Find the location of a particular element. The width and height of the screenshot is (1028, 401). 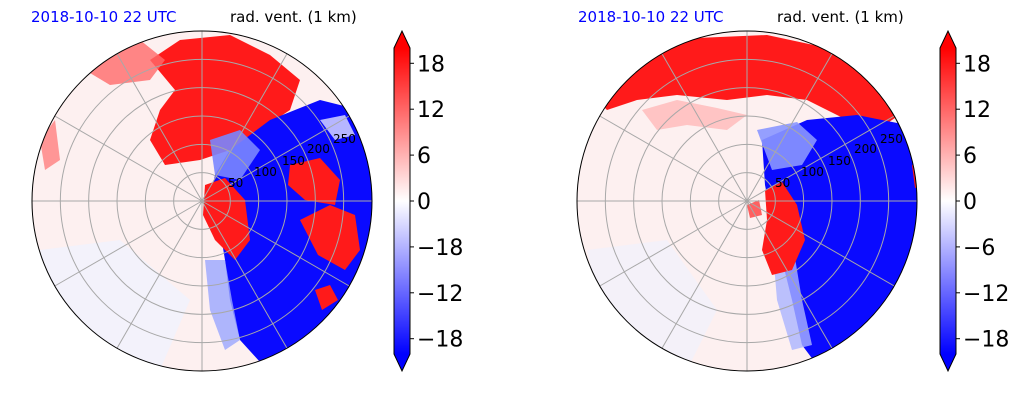

right-colorbar-outline is located at coordinates (948, 201).